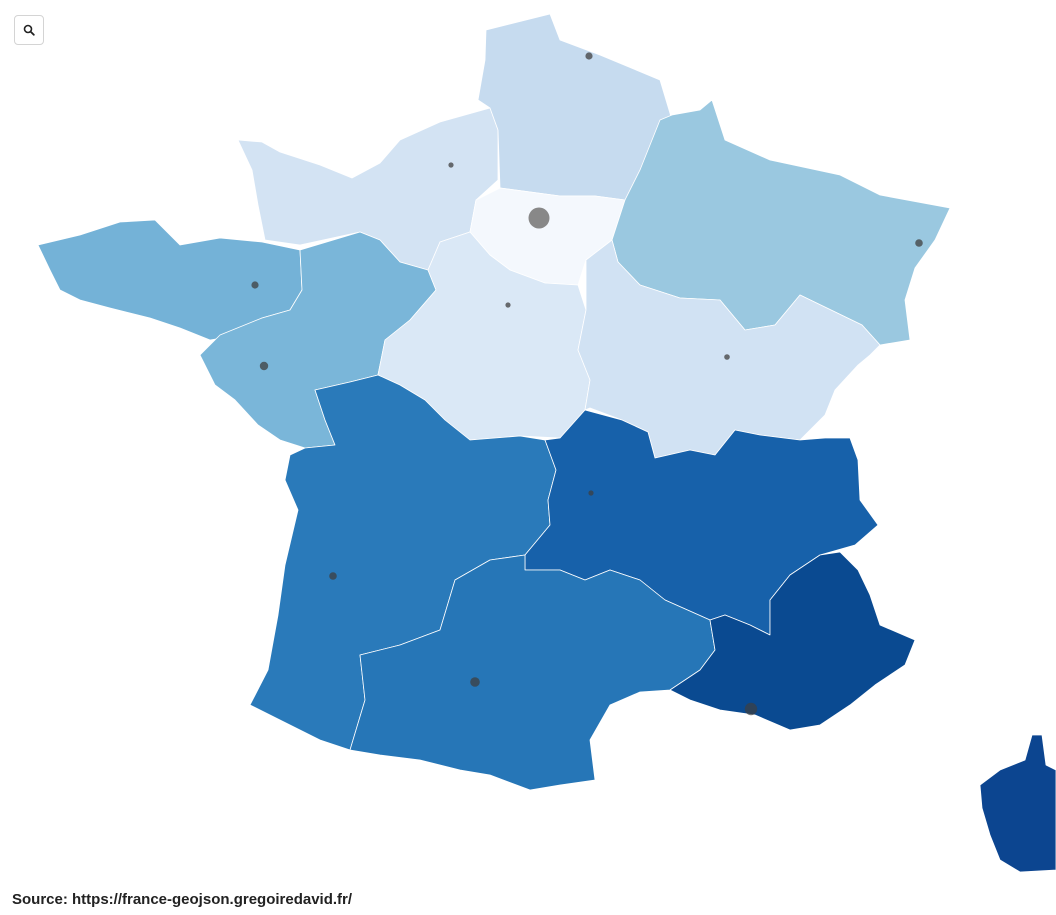  Describe the element at coordinates (264, 366) in the screenshot. I see `marker-pays-de-la-loire` at that location.